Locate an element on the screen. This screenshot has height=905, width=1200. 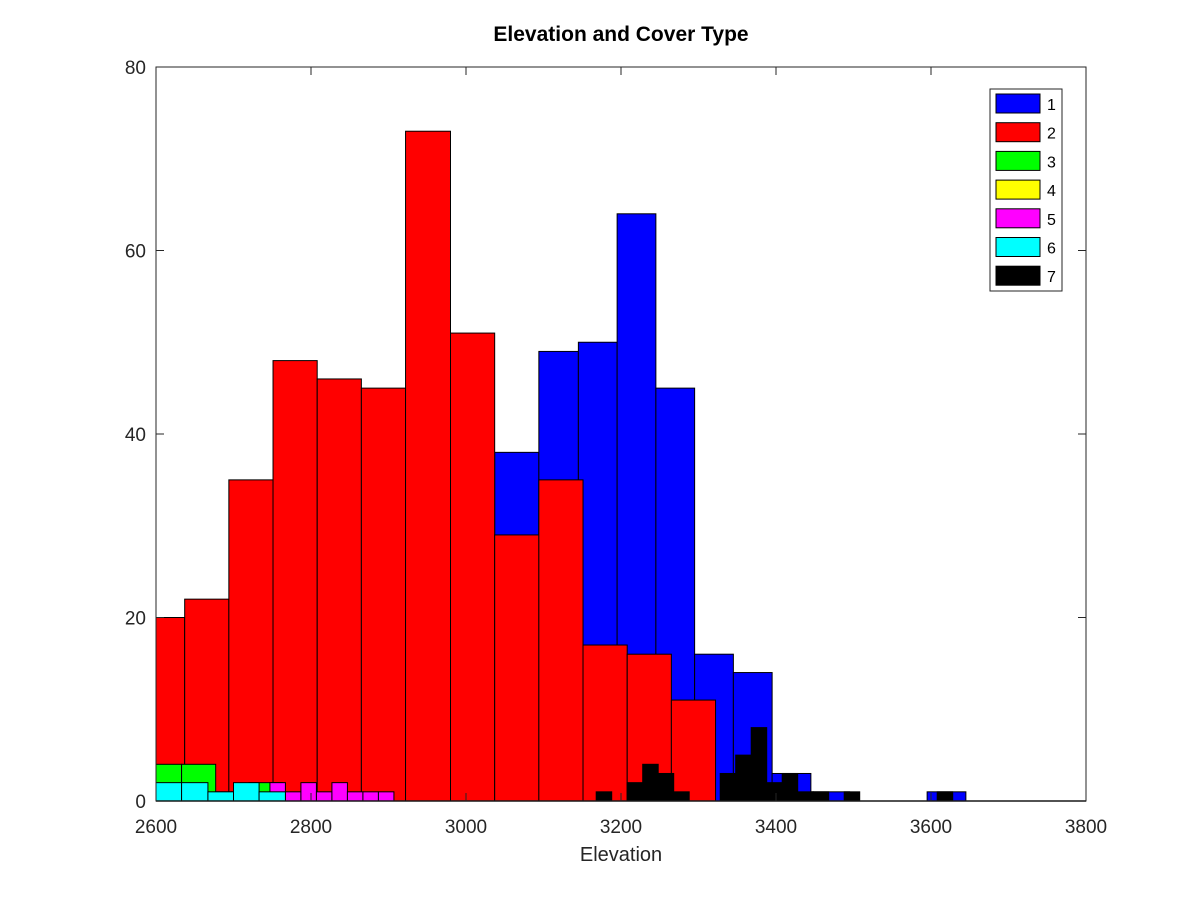
x-tick-label: 3200 is located at coordinates (621, 827).